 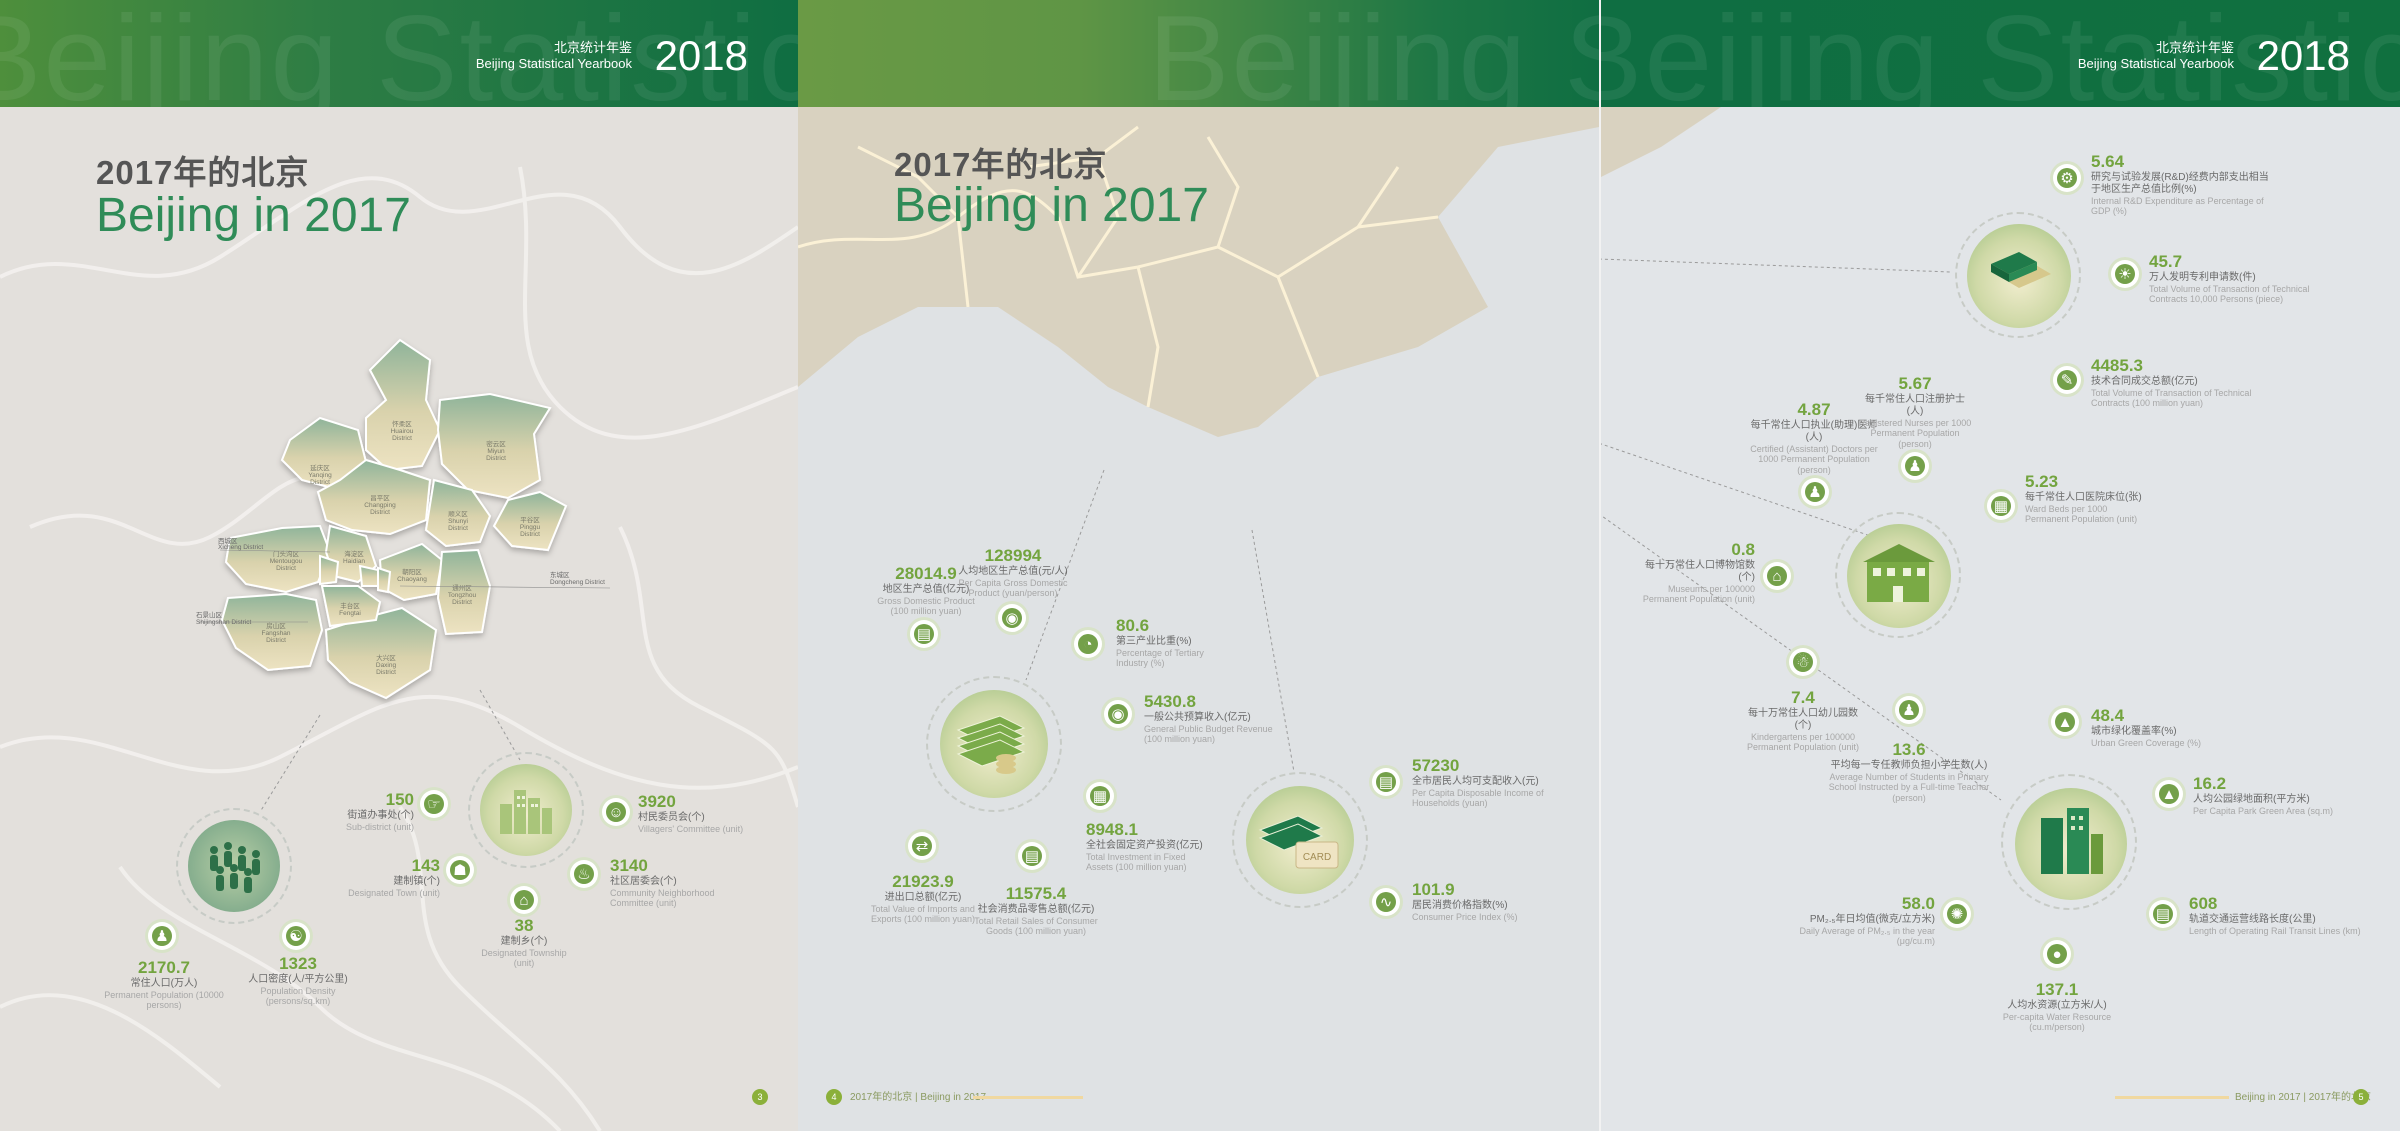 What do you see at coordinates (629, 865) in the screenshot?
I see `stat-value: 3140` at bounding box center [629, 865].